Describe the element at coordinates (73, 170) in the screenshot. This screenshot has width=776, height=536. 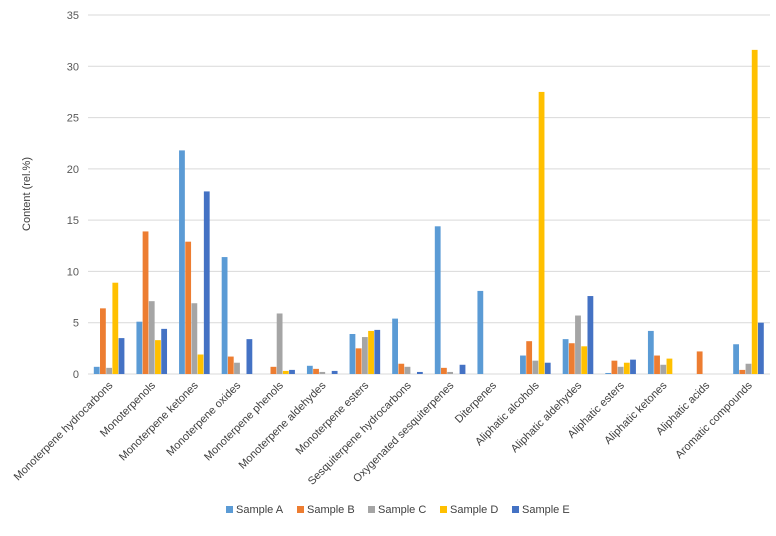
I see `y-tick-label: 20` at that location.